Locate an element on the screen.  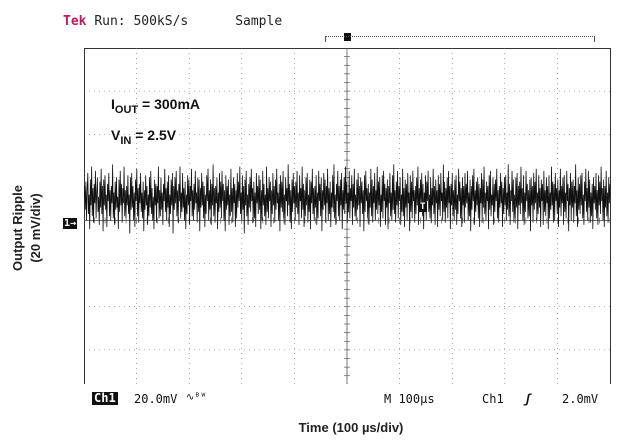
status-bar is located at coordinates (351, 388).